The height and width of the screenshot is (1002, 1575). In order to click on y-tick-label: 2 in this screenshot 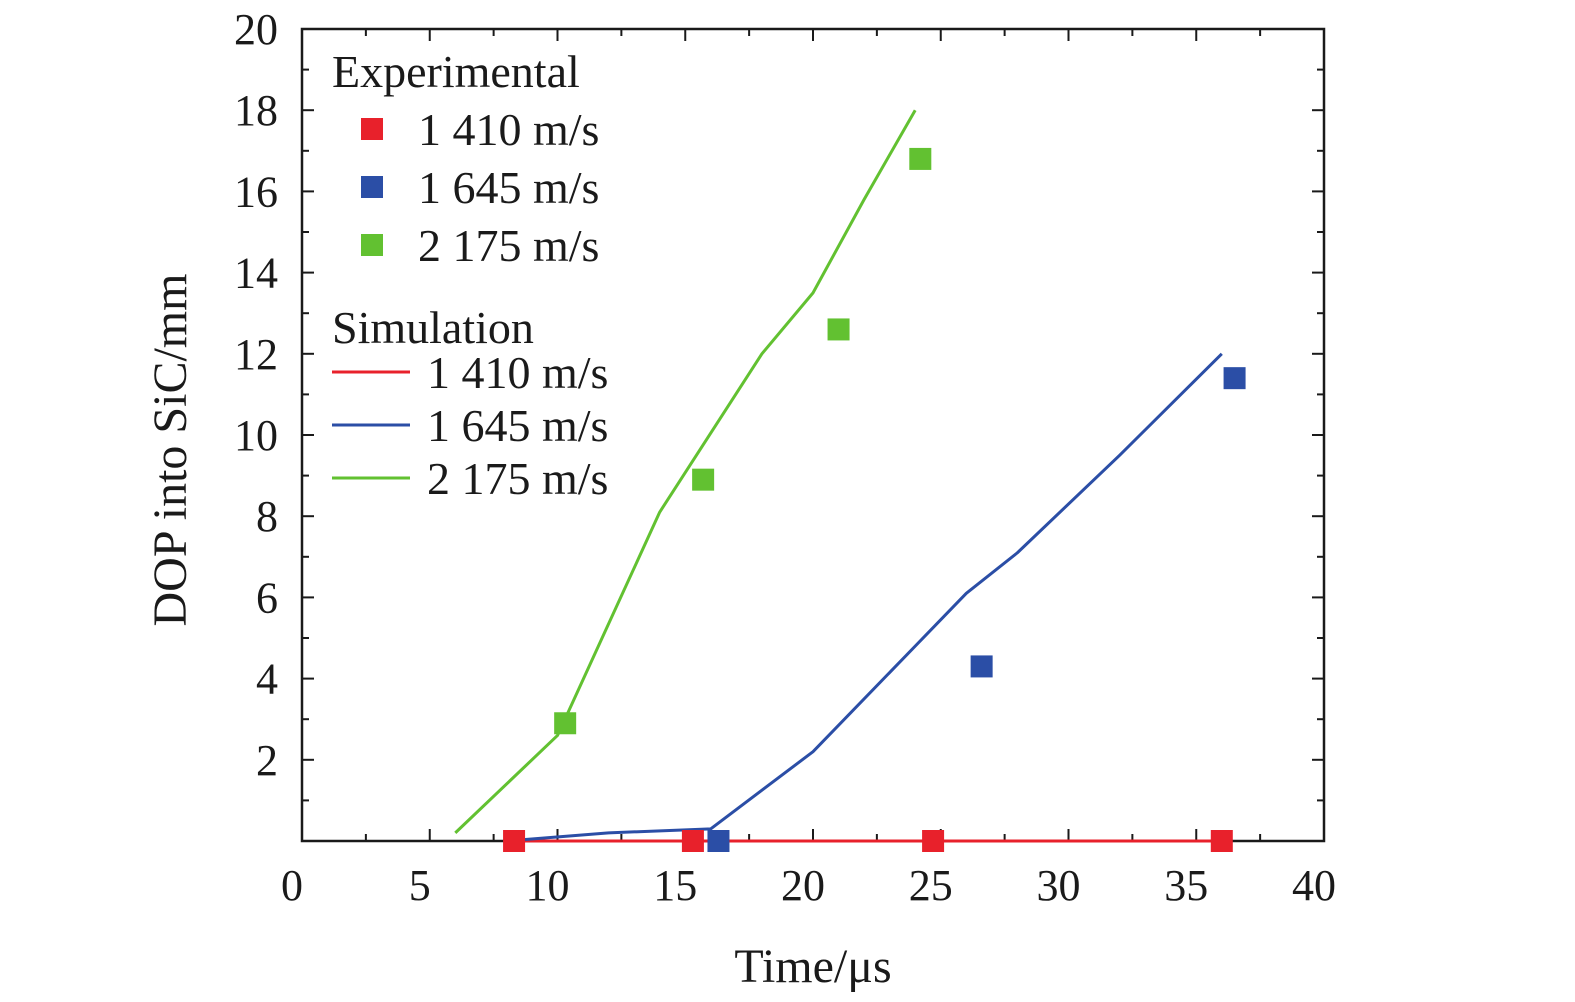, I will do `click(267, 760)`.